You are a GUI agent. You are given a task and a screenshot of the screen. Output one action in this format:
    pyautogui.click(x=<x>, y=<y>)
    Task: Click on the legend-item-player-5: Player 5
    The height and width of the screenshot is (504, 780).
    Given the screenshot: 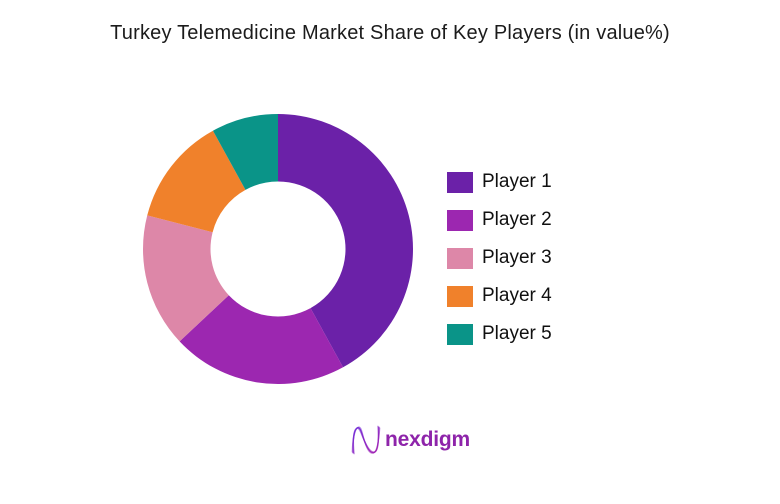 What is the action you would take?
    pyautogui.click(x=499, y=334)
    